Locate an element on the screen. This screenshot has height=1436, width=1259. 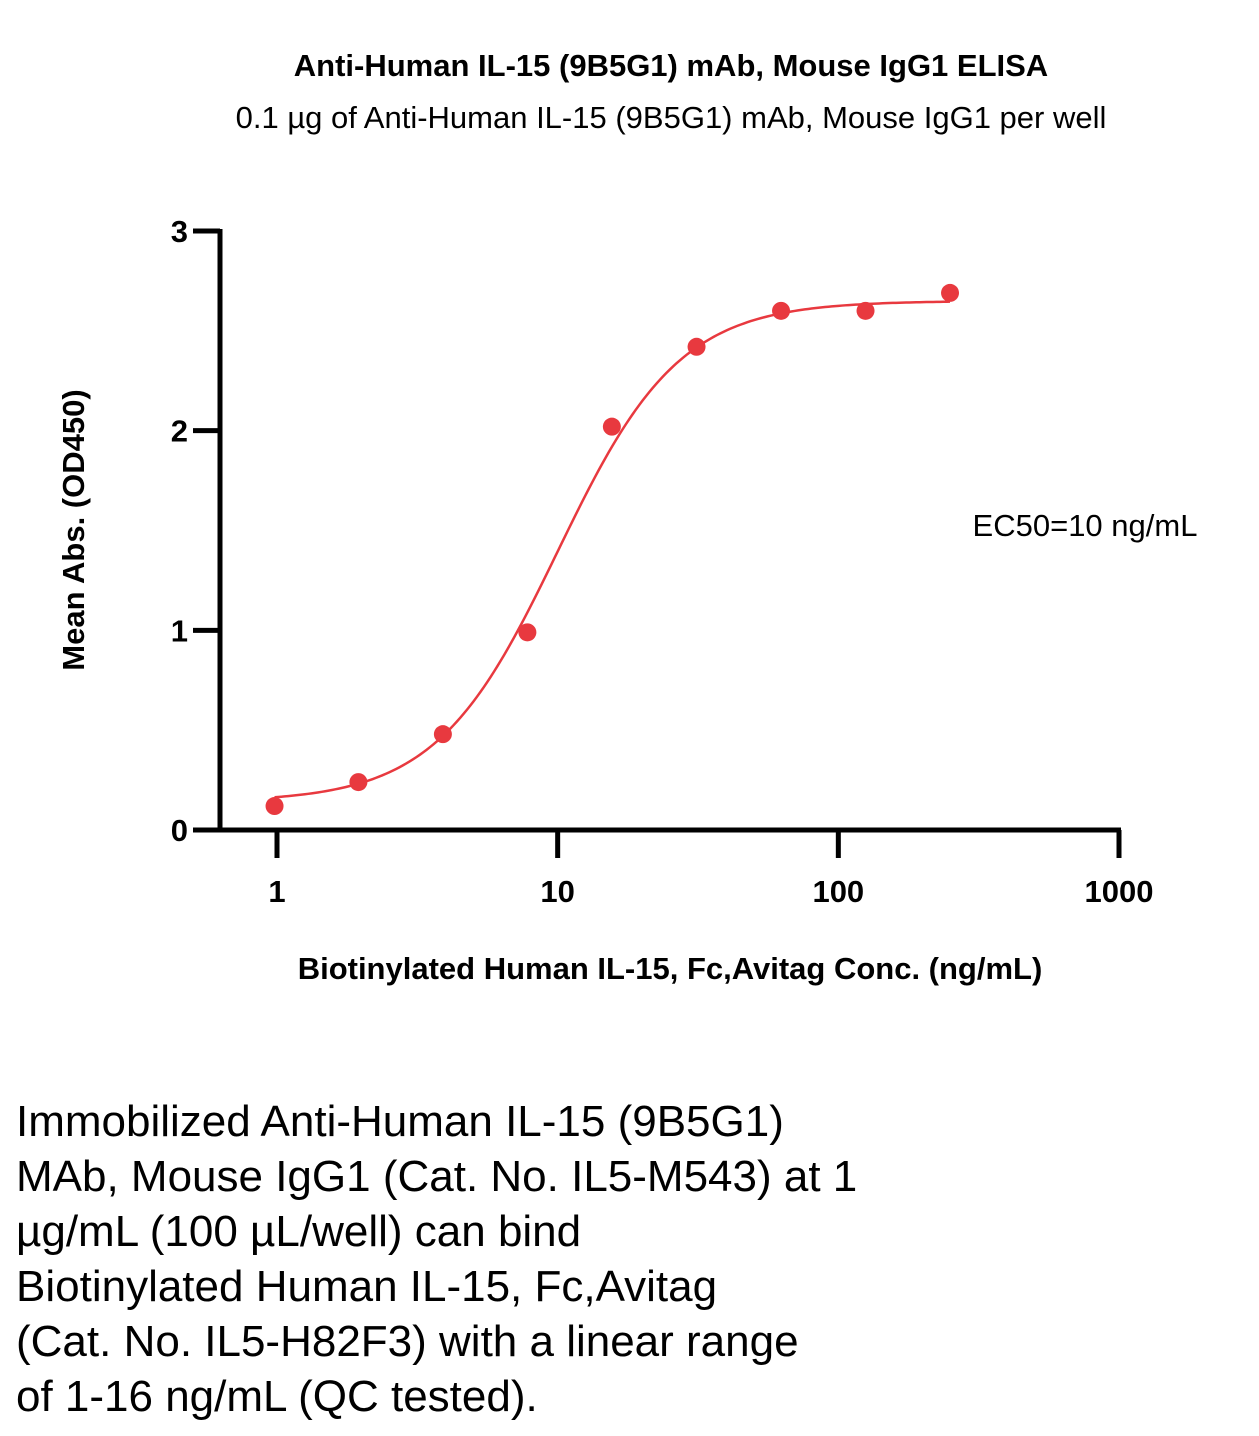
x-tick-label: 100 is located at coordinates (838, 891).